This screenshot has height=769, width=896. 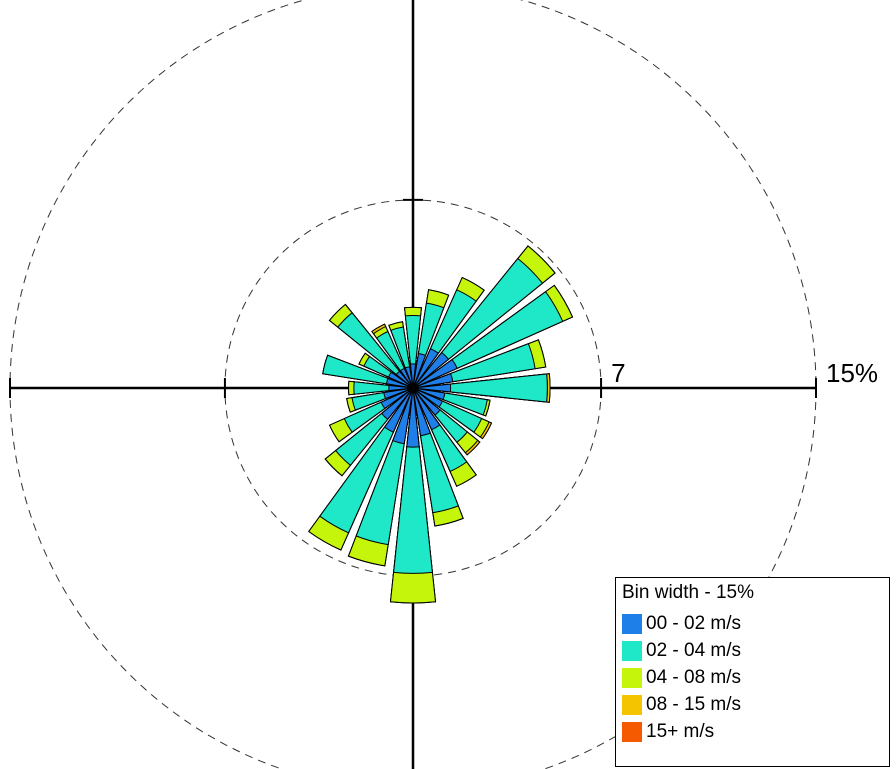 I want to click on legend-label: 08 - 15 m/s, so click(x=694, y=704).